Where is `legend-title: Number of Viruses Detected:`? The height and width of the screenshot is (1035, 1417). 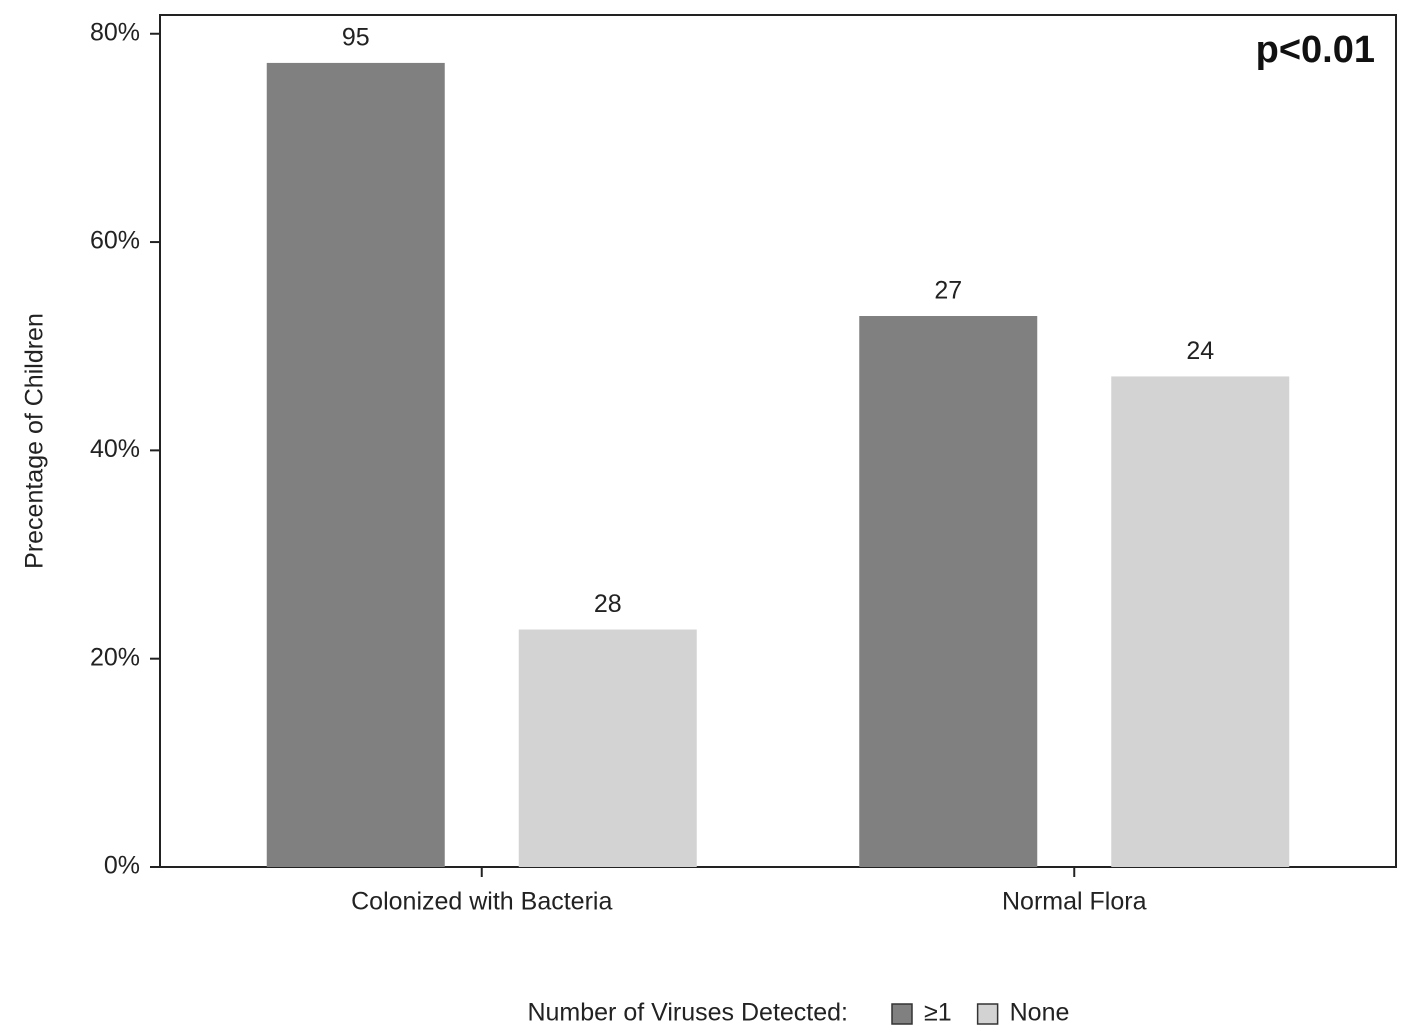 legend-title: Number of Viruses Detected: is located at coordinates (687, 1013).